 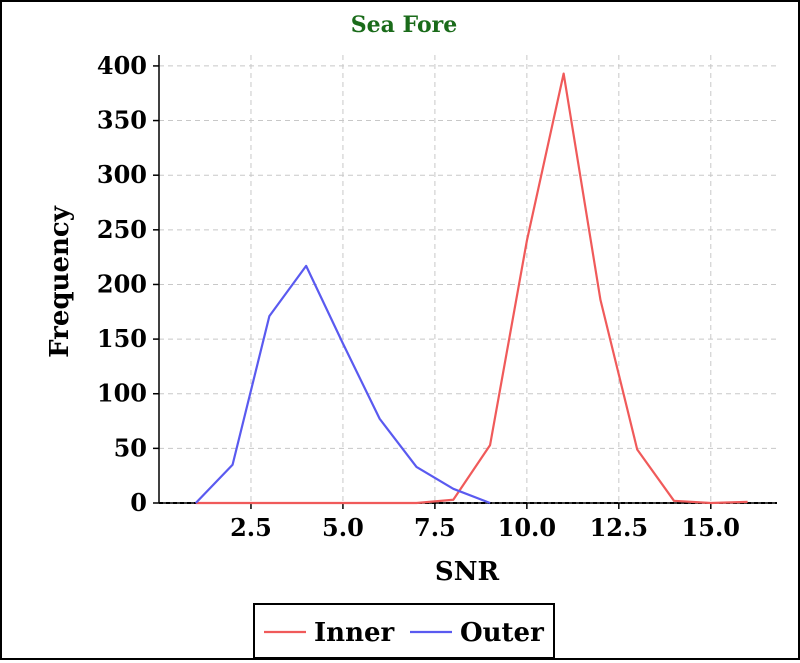 I want to click on x-tick-label: 12.5, so click(x=619, y=527).